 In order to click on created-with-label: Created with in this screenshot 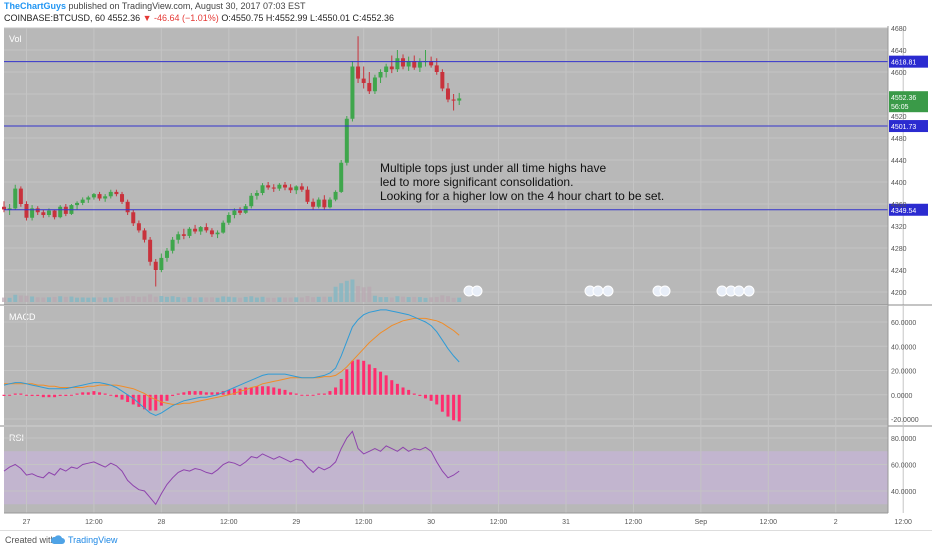, I will do `click(30, 540)`.